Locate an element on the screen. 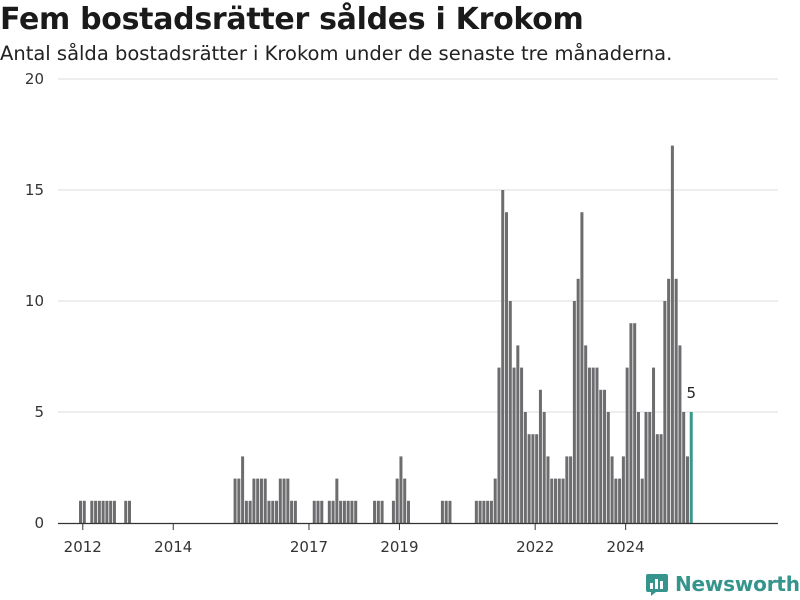 This screenshot has height=600, width=800. newsworthy-logo: Newsworthy is located at coordinates (722, 584).